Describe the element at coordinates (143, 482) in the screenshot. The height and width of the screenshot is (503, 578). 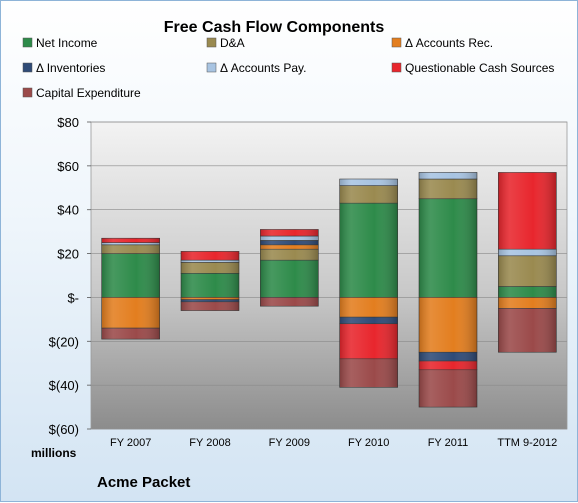
I see `company-label: Acme Packet` at that location.